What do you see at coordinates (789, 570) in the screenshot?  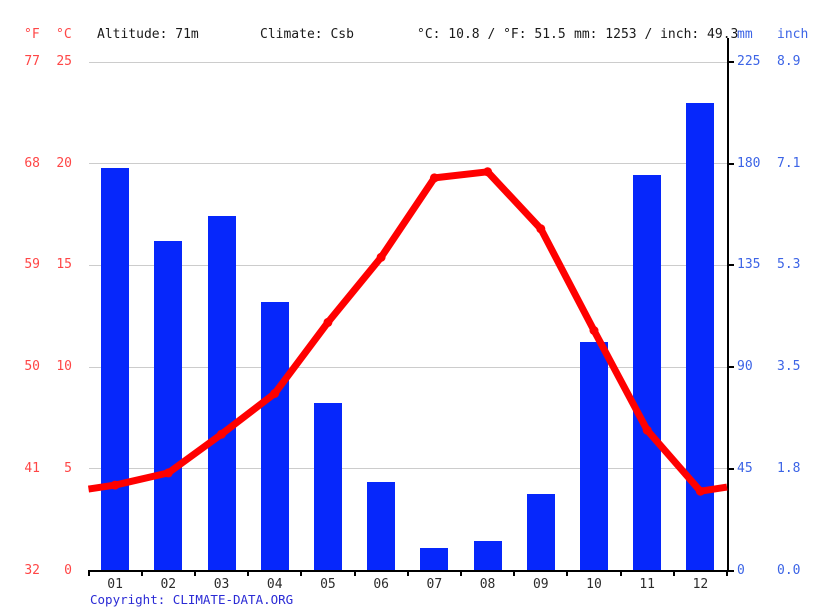 I see `inch-tick-label: 0.0` at bounding box center [789, 570].